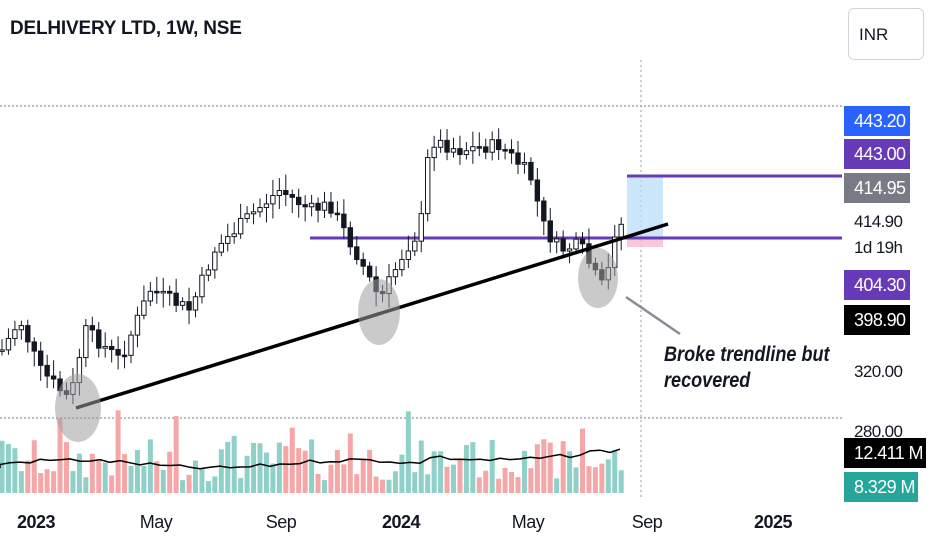  I want to click on price-tick-320: 320.00, so click(878, 371).